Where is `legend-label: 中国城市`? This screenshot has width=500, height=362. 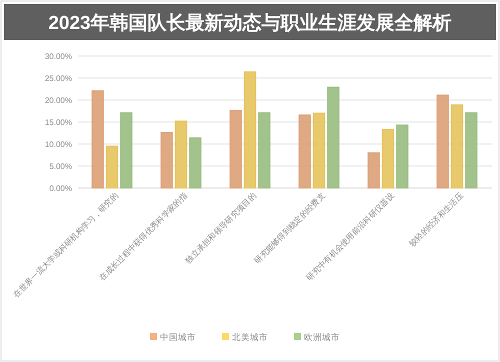 legend-label: 中国城市 is located at coordinates (178, 337).